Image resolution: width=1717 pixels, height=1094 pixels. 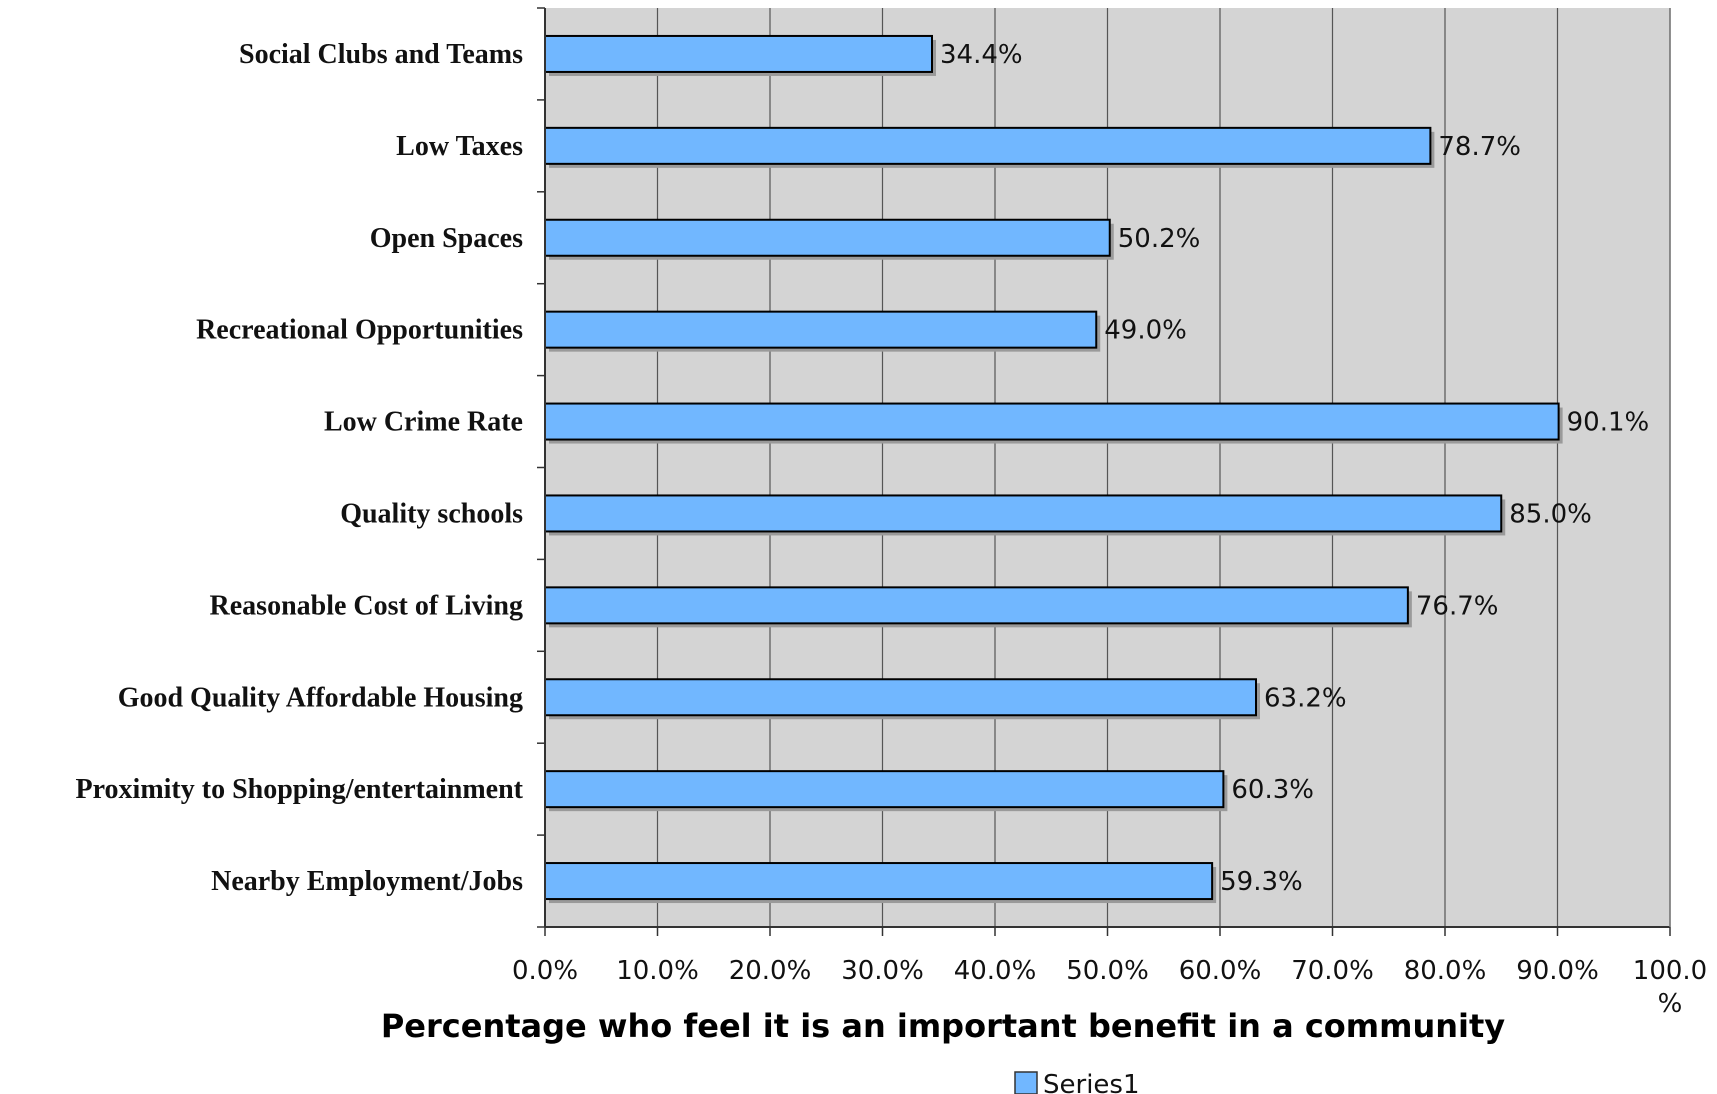 I want to click on category-label: Proximity to Shopping/entertainment, so click(x=300, y=789).